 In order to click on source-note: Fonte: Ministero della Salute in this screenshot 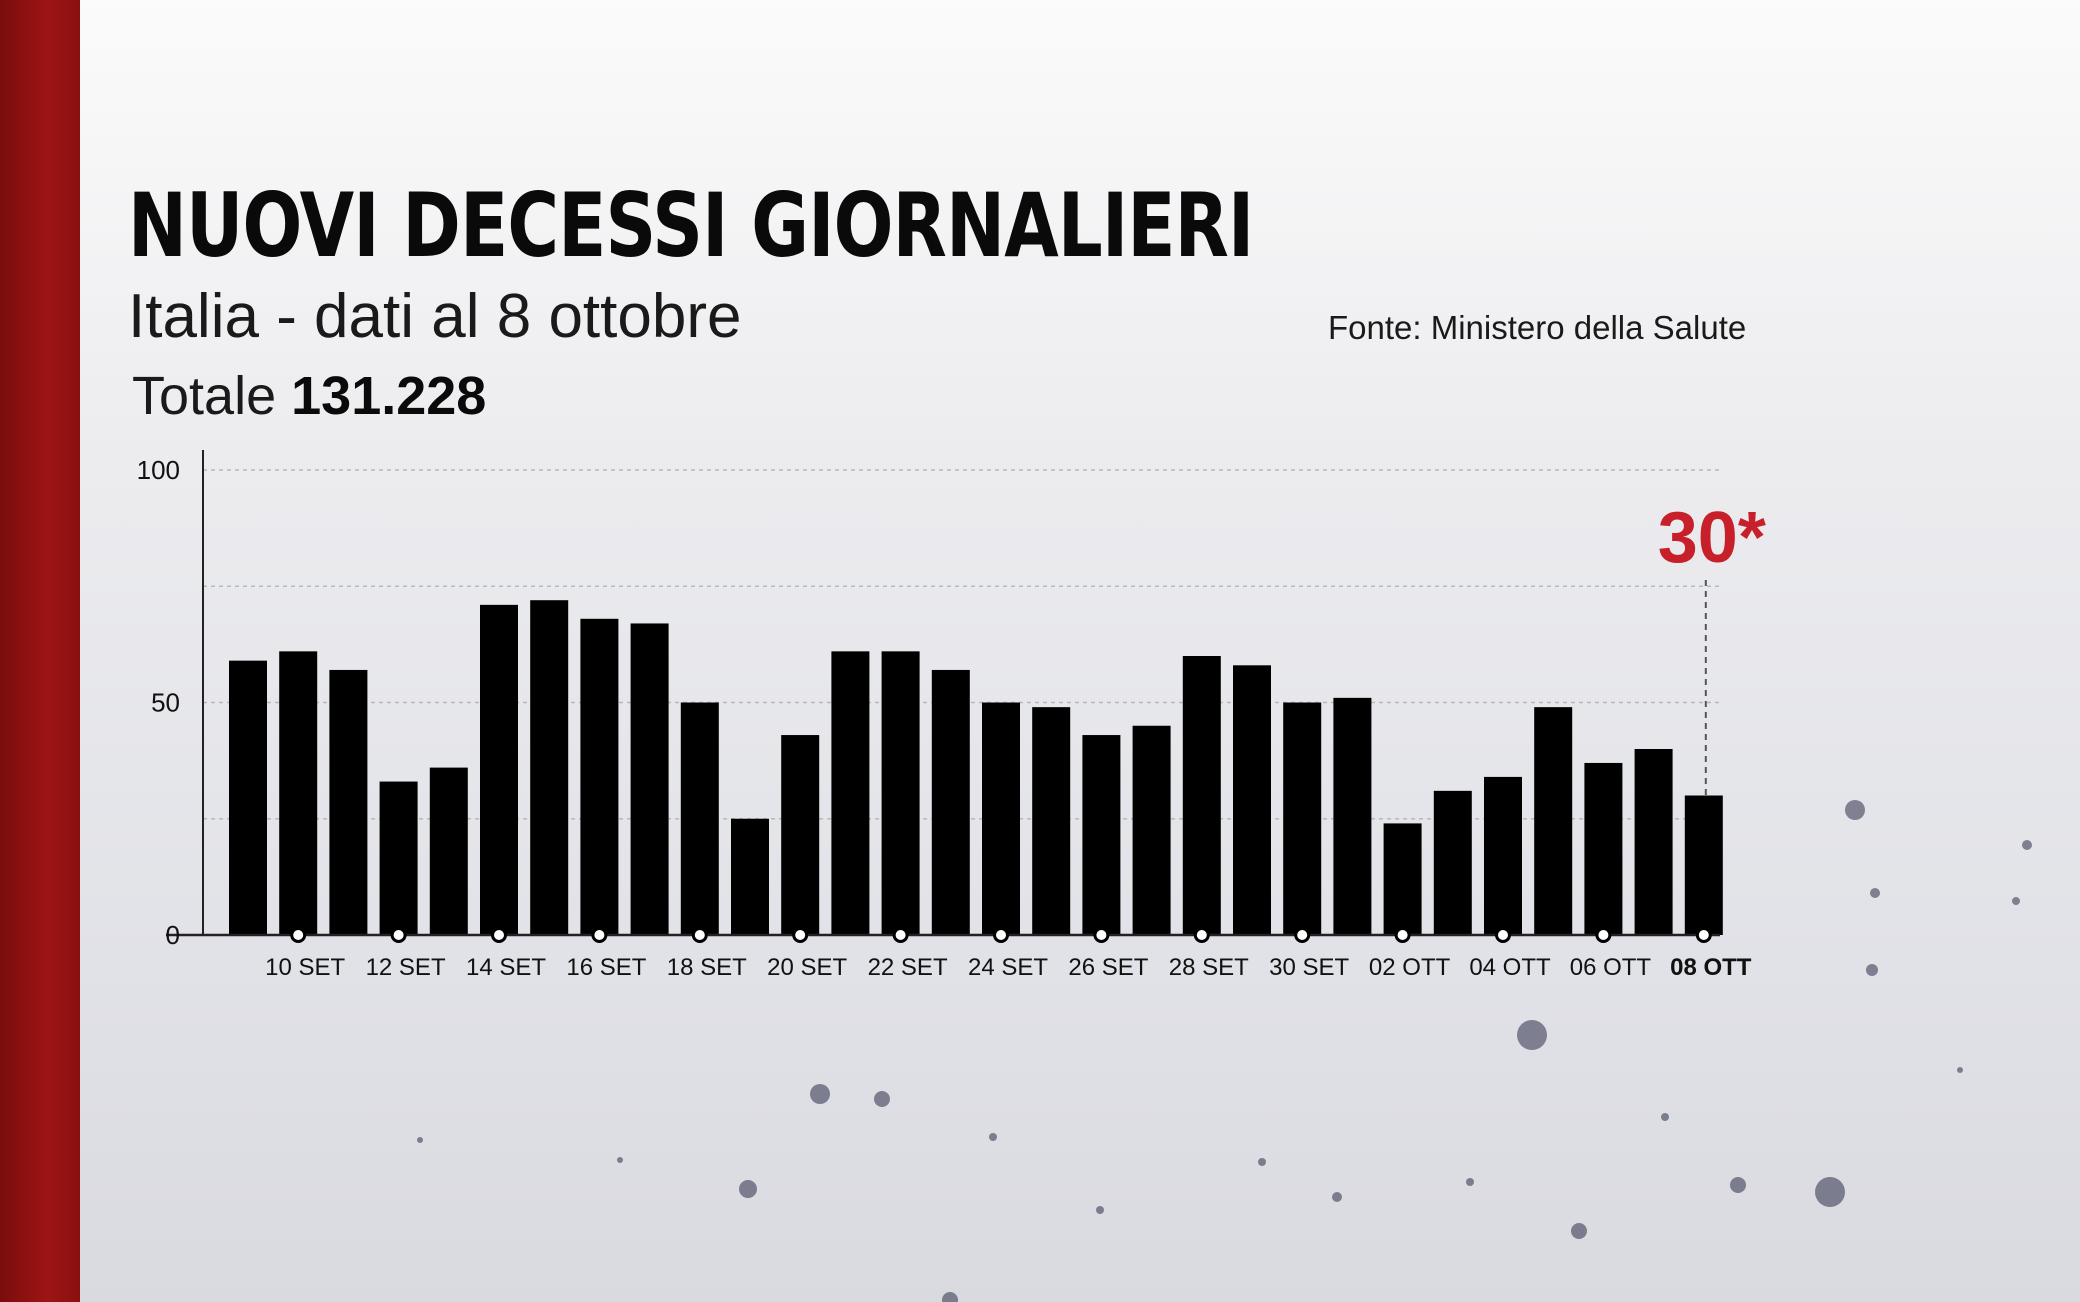, I will do `click(1537, 327)`.